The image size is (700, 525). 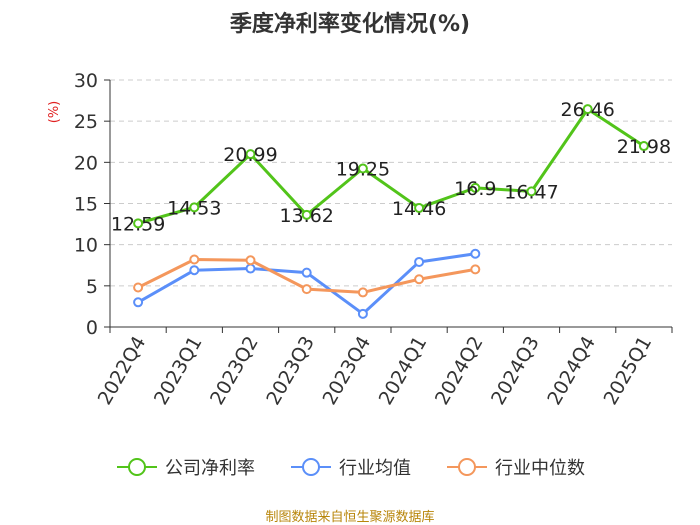 What do you see at coordinates (92, 287) in the screenshot?
I see `y-tick-label-5: 5` at bounding box center [92, 287].